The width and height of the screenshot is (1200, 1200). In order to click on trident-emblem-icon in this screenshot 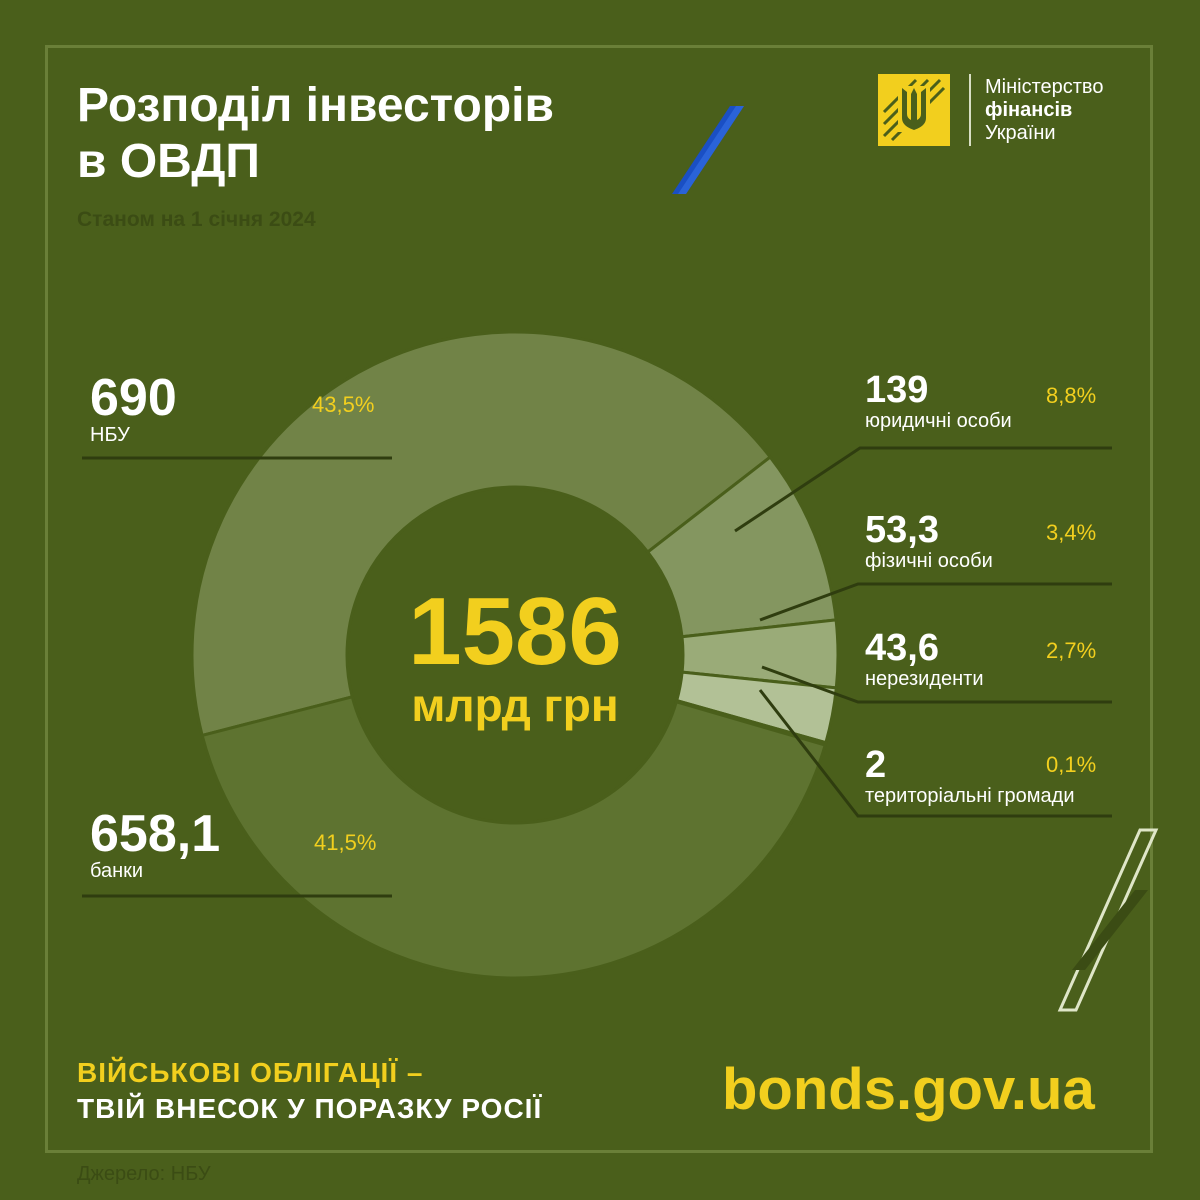, I will do `click(914, 110)`.